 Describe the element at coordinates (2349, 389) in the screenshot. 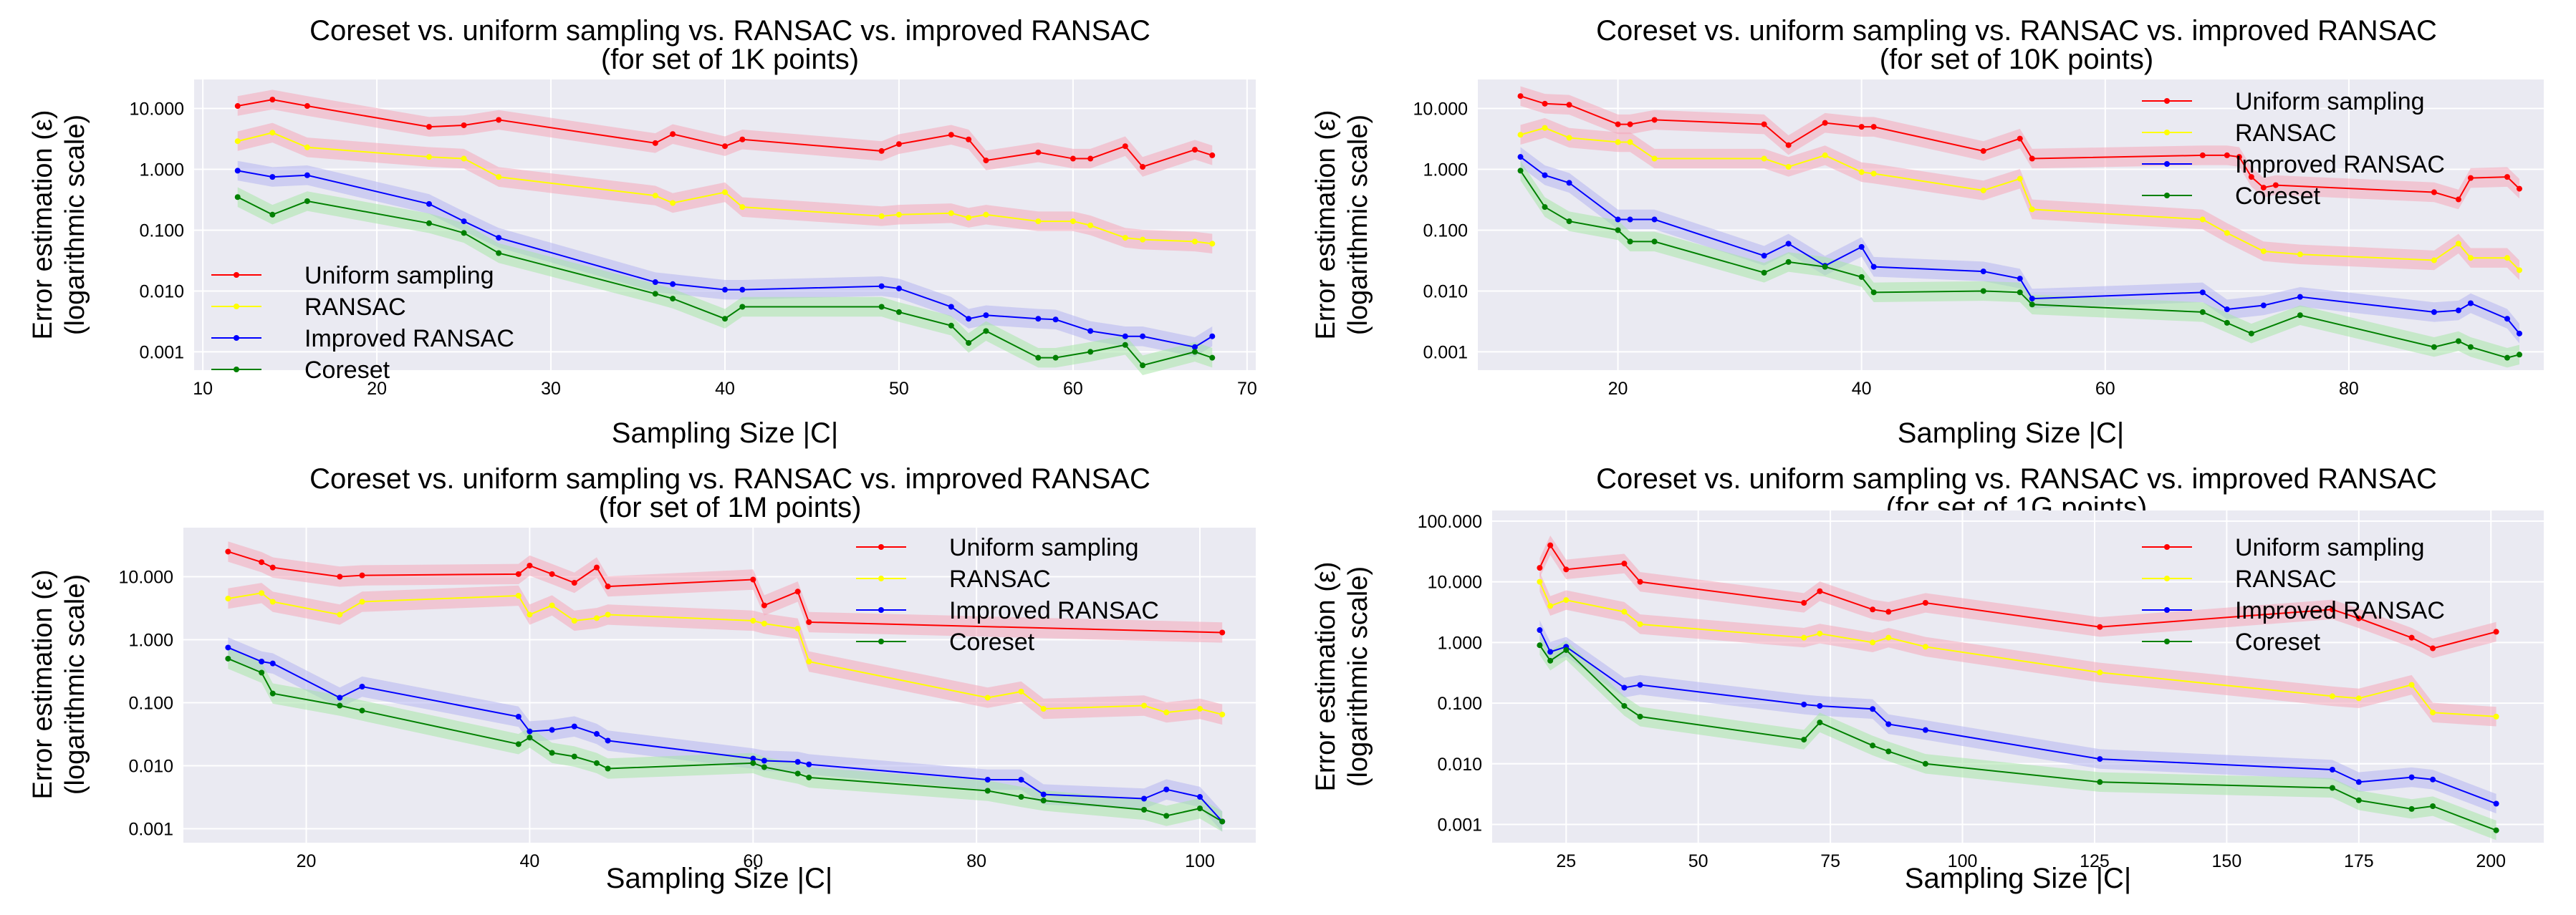

I see `x-tick-label: 80` at that location.